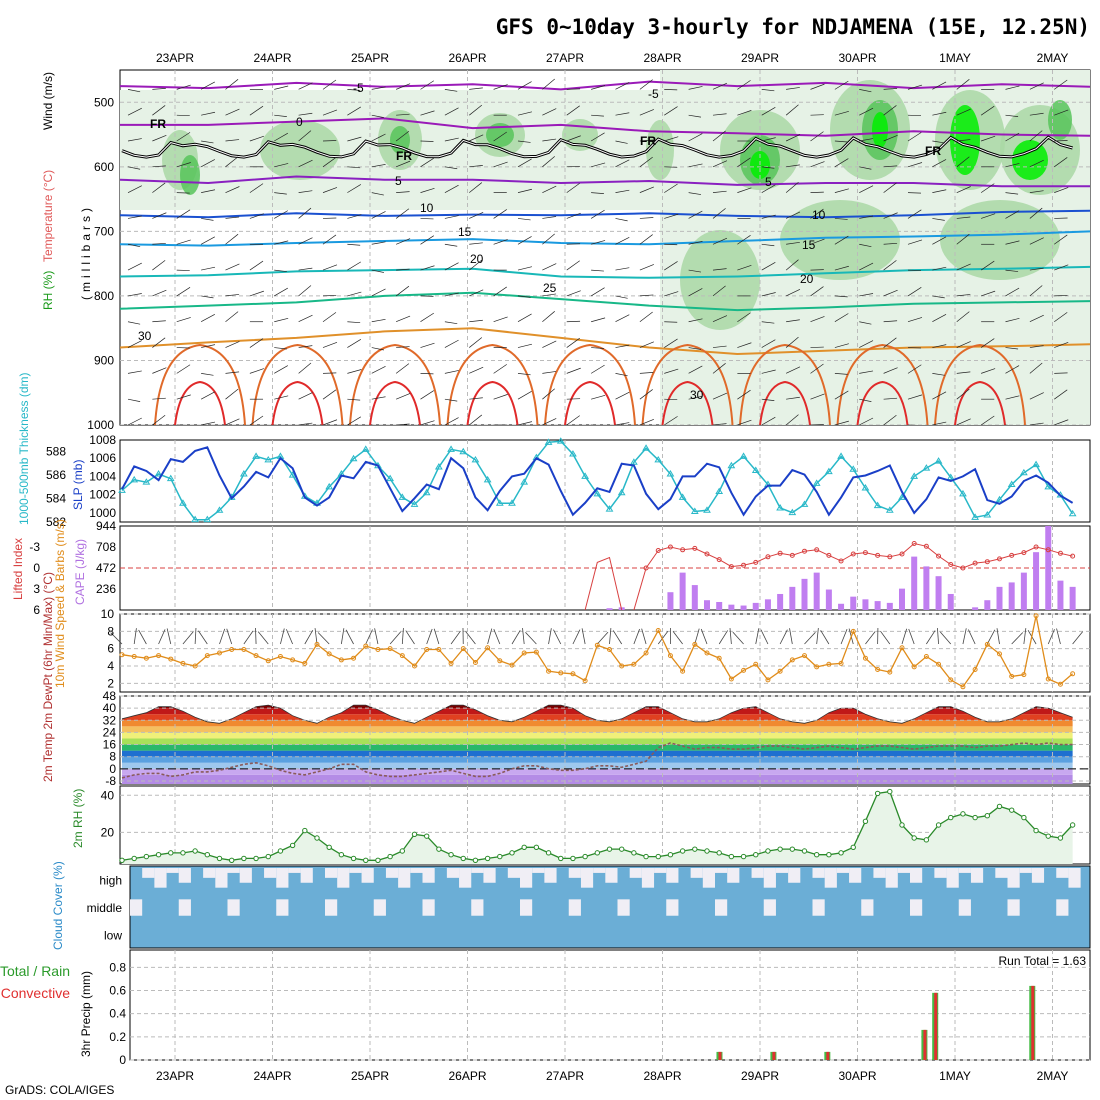  I want to click on wind-tick-label: 6, so click(110, 649).